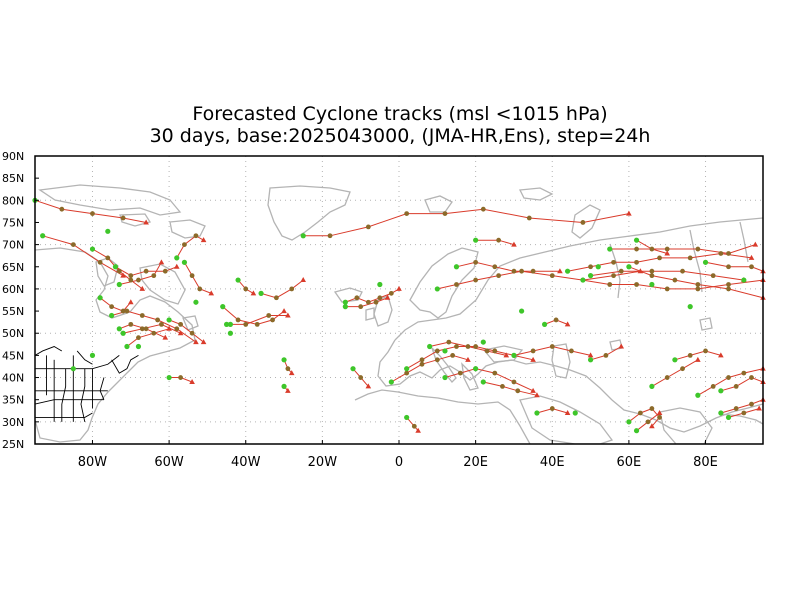  I want to click on lon-tick-label: 40E, so click(552, 462).